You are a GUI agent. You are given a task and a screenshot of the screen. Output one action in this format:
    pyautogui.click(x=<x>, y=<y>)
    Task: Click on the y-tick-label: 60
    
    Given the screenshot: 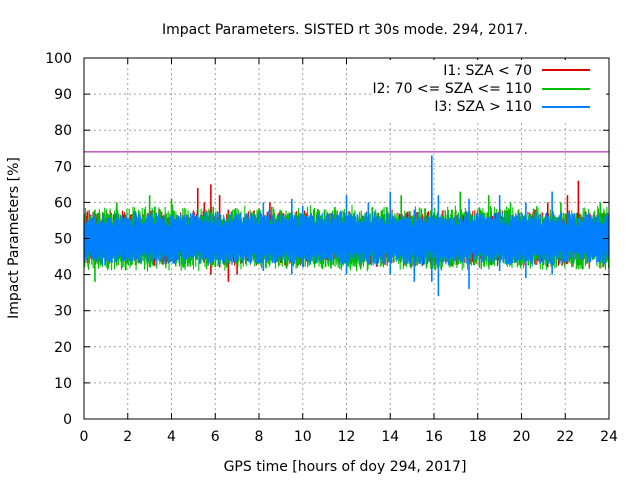 What is the action you would take?
    pyautogui.click(x=63, y=203)
    